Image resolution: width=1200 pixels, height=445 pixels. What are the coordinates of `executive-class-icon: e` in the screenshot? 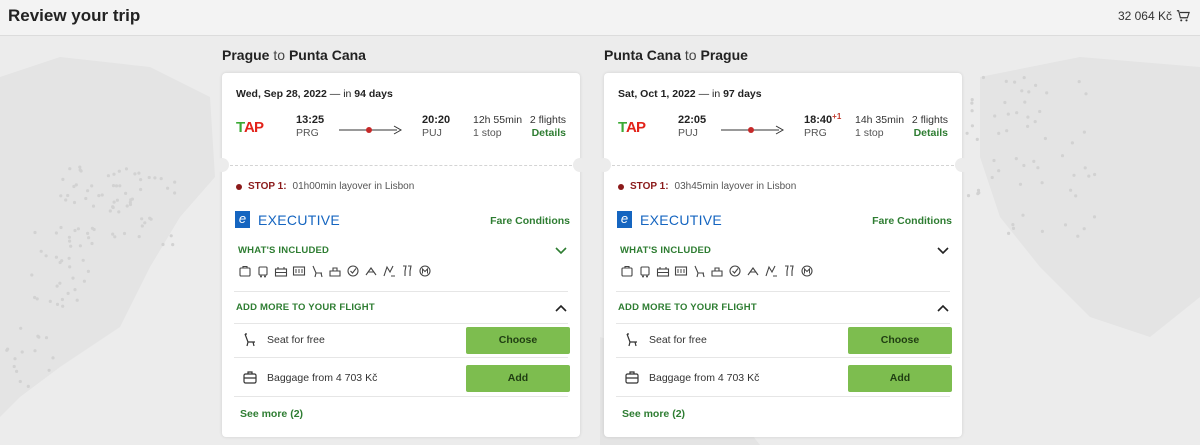 It's located at (624, 219).